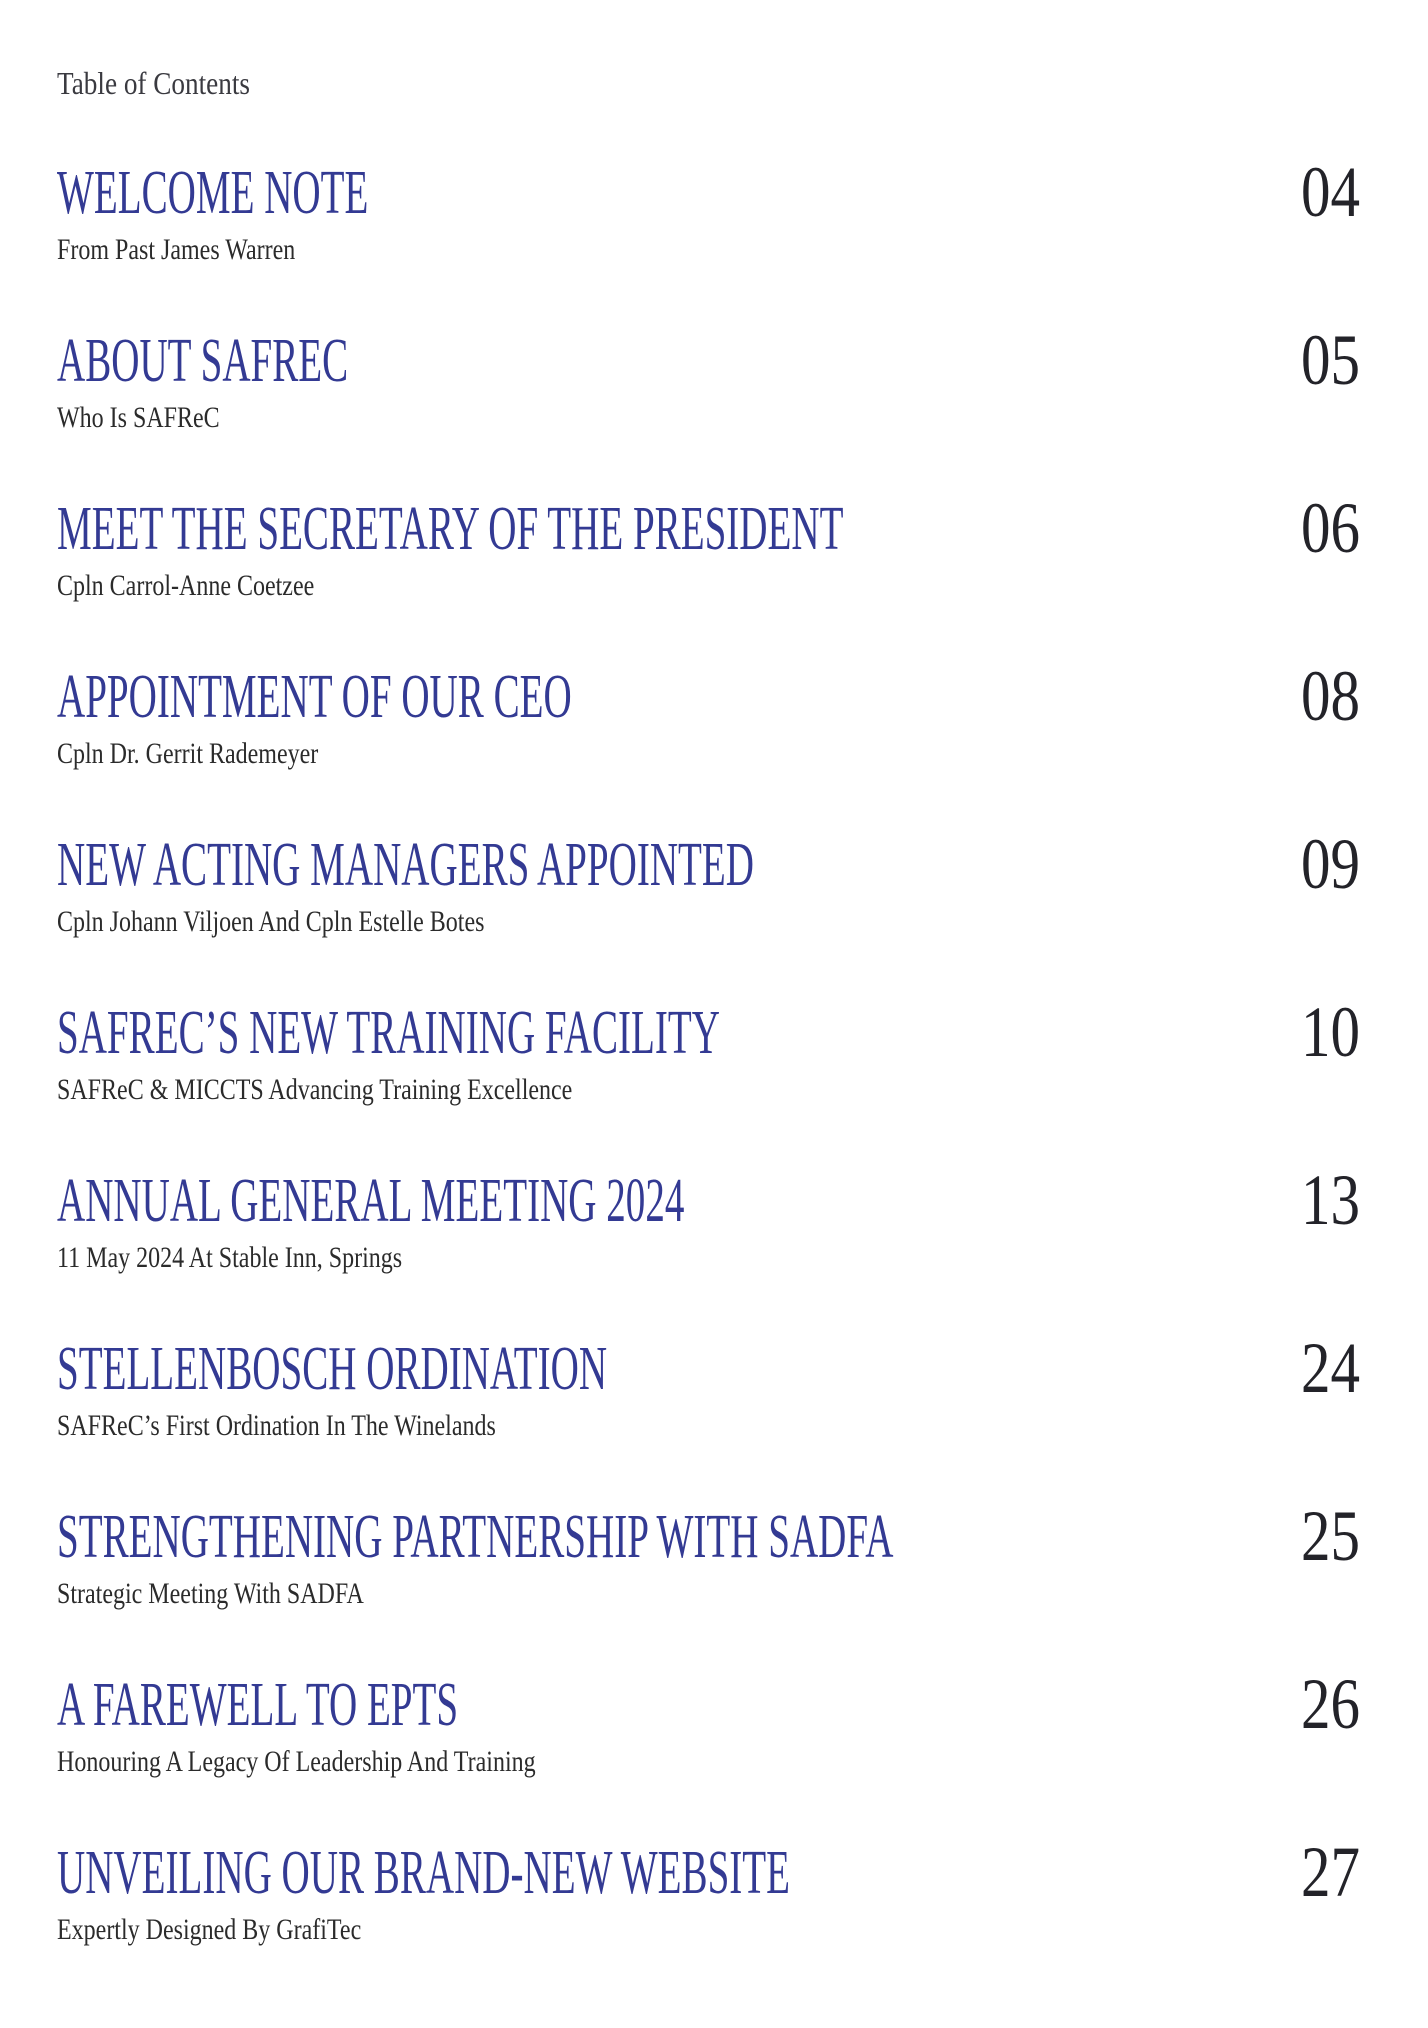 The height and width of the screenshot is (2028, 1428). Describe the element at coordinates (314, 697) in the screenshot. I see `toc-entry-title: APPOINTMENT OF OUR CEO` at that location.